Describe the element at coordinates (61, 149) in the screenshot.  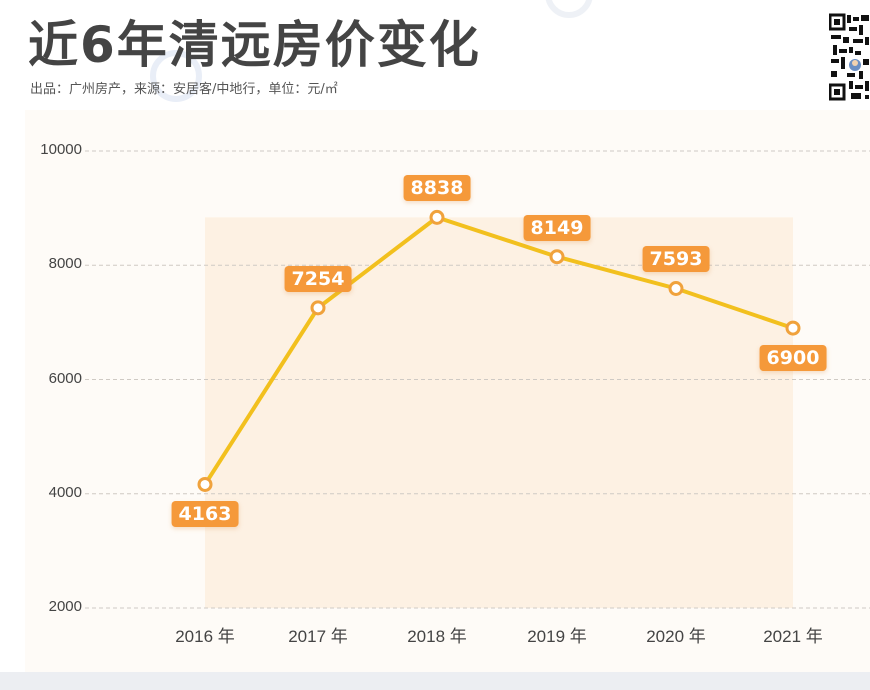
I see `y-tick-label: 10000` at that location.